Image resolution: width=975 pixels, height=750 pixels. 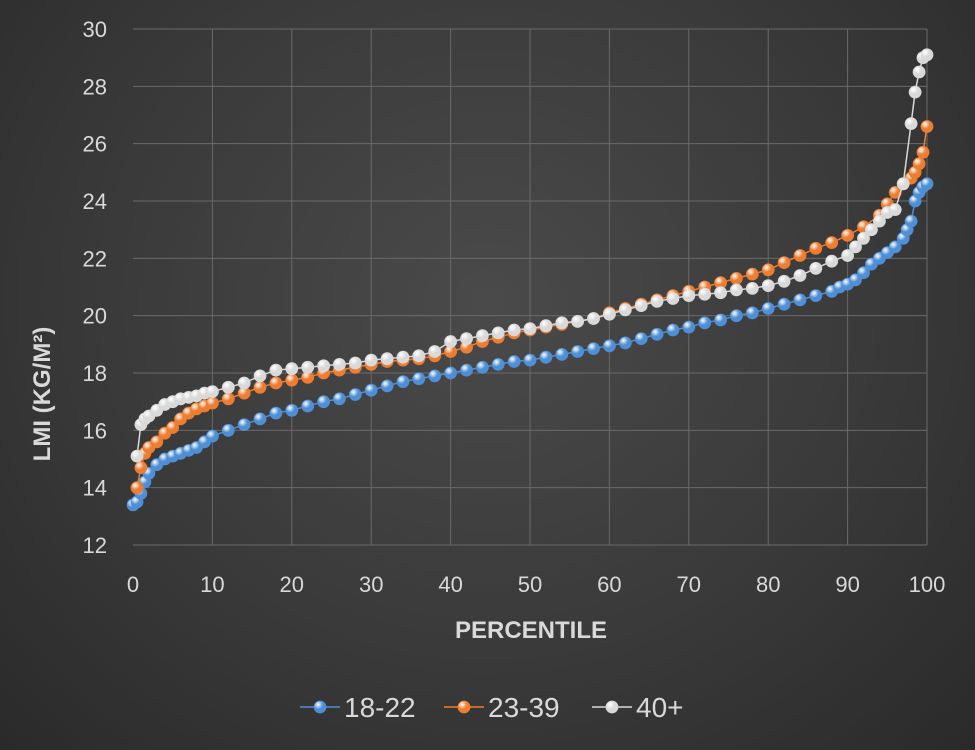 What do you see at coordinates (847, 584) in the screenshot?
I see `x-tick-label: 90` at bounding box center [847, 584].